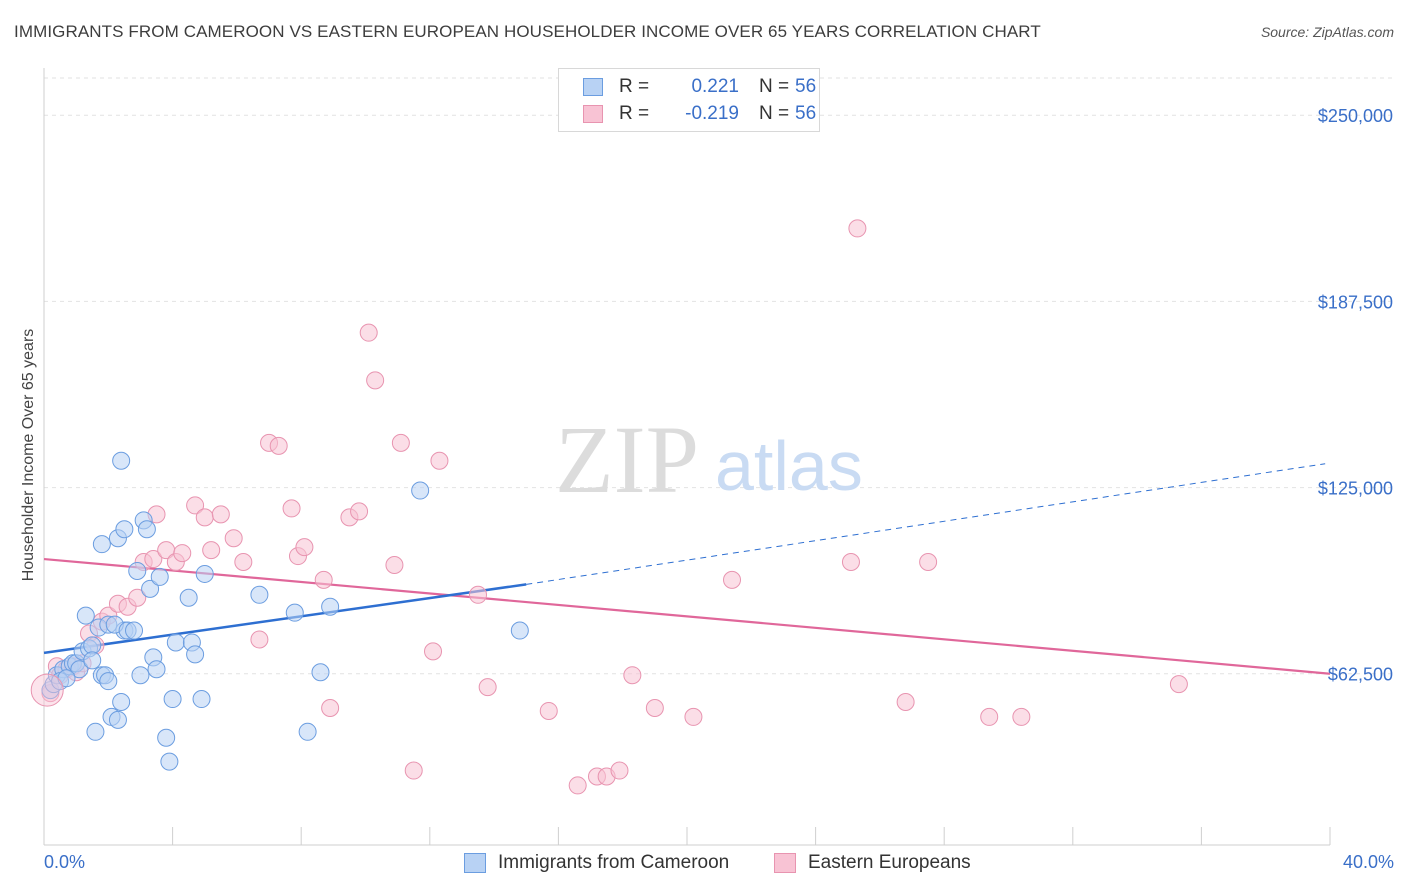  I want to click on n-value-eastern-europeans: 56, so click(806, 113).